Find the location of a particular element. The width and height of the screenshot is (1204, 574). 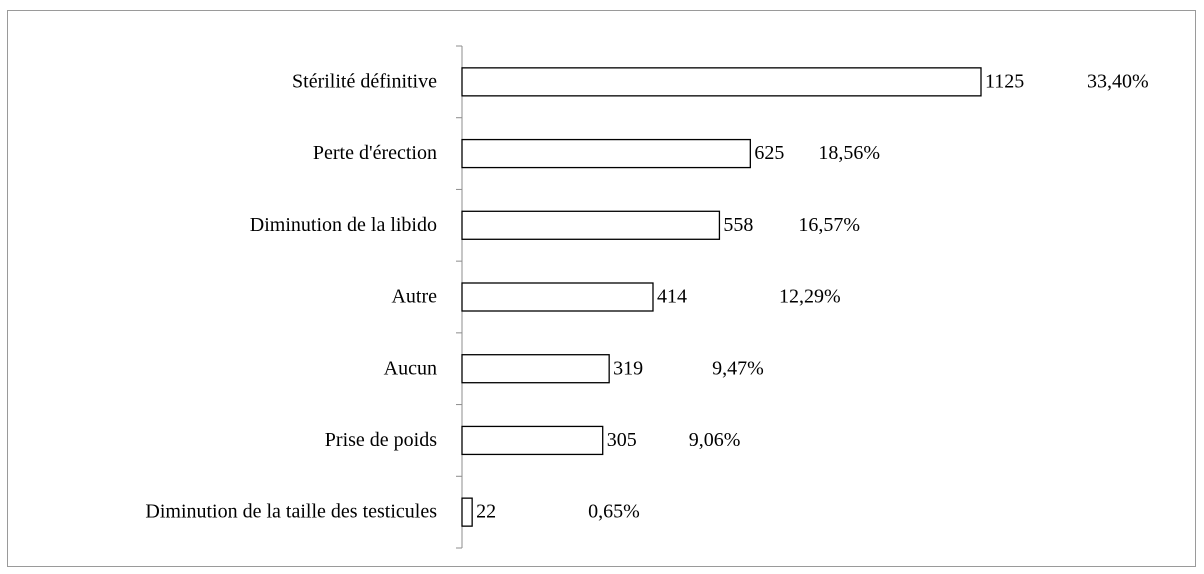

percent-label: 12,29% is located at coordinates (810, 297).